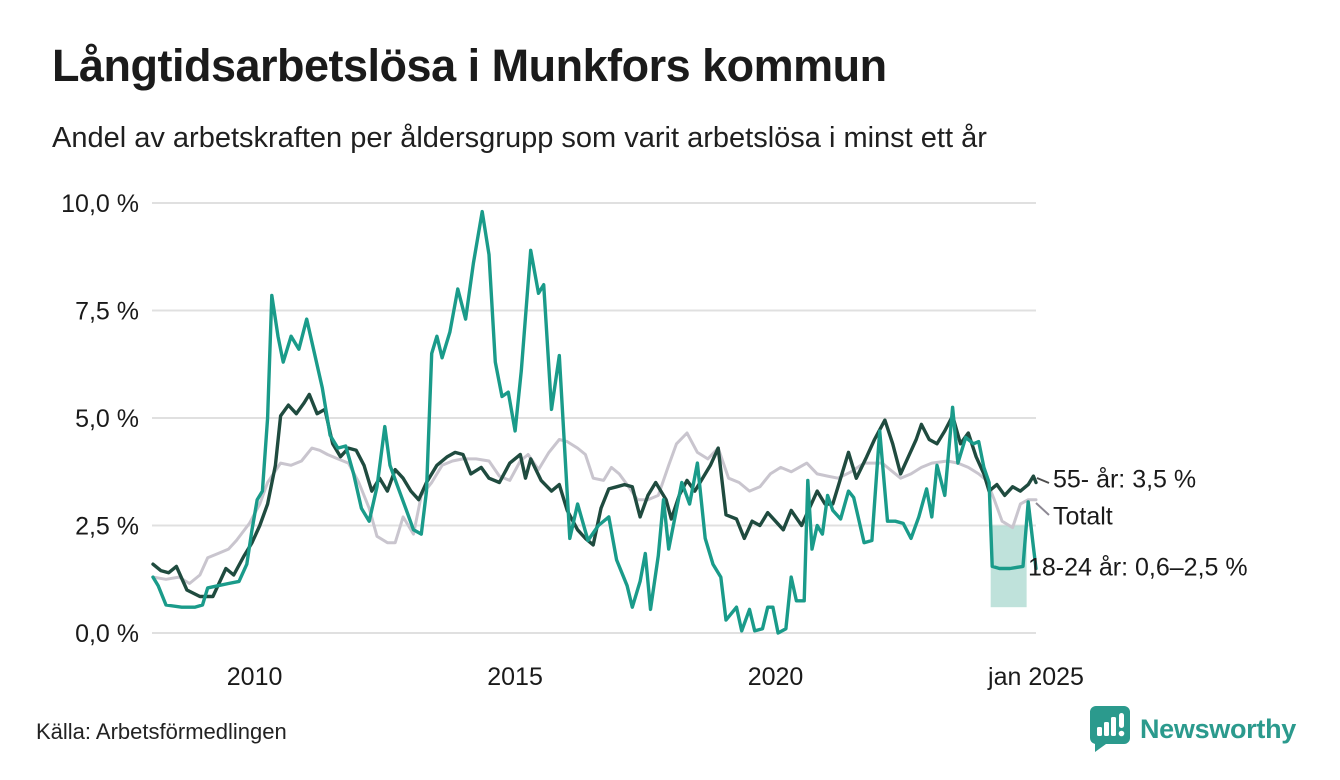 This screenshot has height=780, width=1340. What do you see at coordinates (1109, 729) in the screenshot?
I see `newsworthy-bubble-chart-icon` at bounding box center [1109, 729].